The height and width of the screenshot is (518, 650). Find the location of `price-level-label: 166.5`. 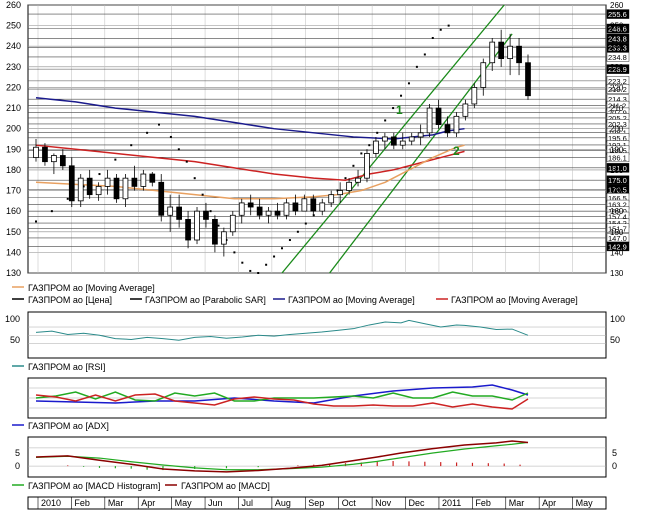

price-level-label: 166.5 is located at coordinates (617, 198).